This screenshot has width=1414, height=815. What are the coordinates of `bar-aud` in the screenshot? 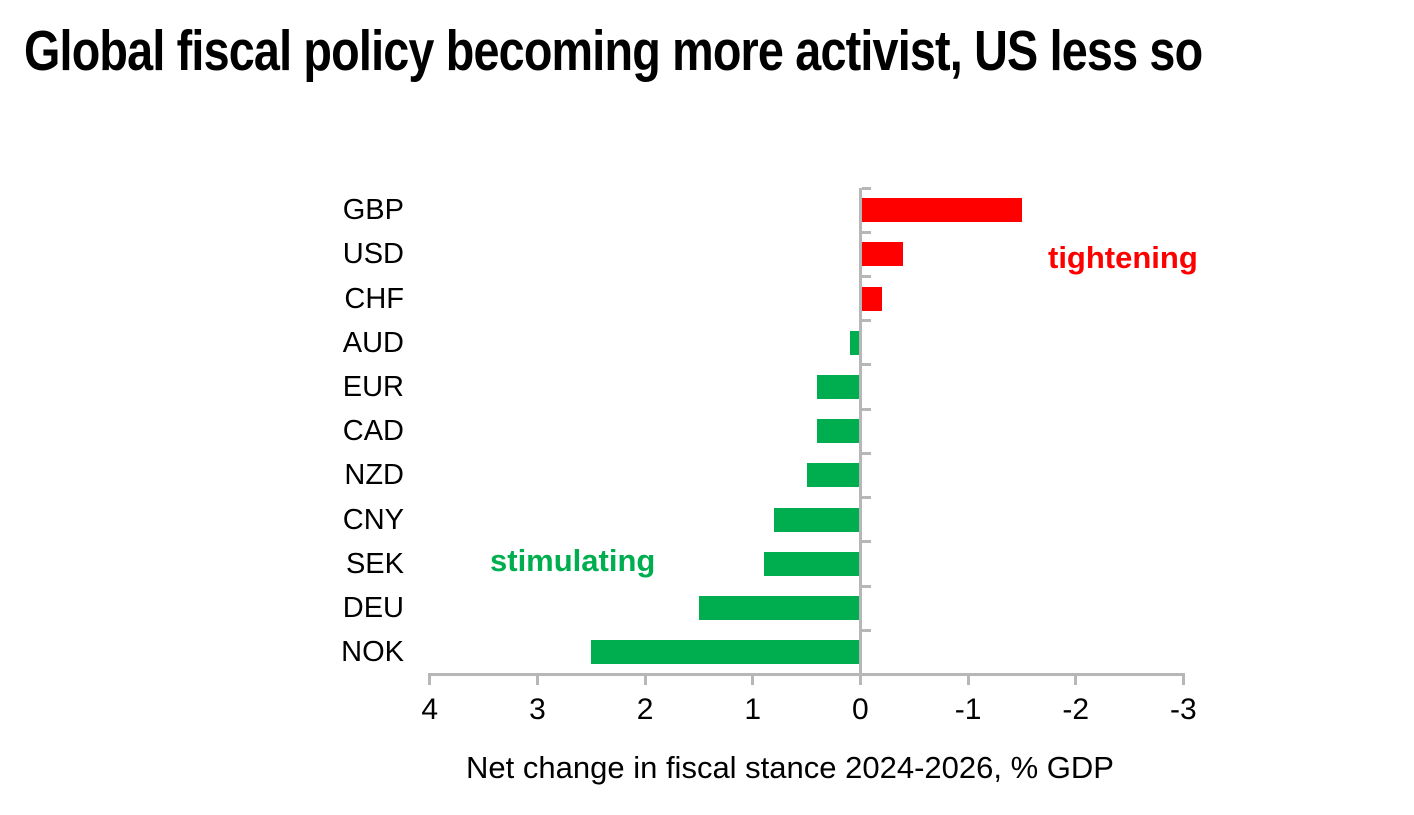 It's located at (855, 342).